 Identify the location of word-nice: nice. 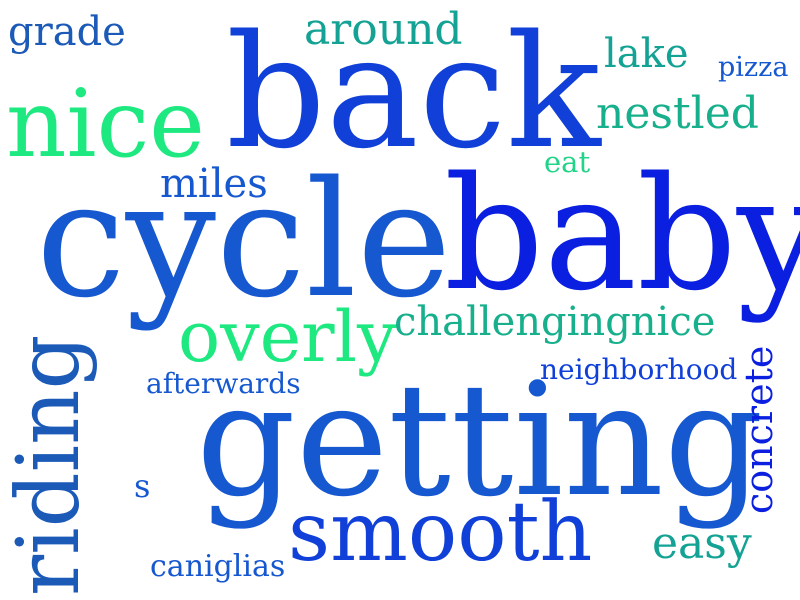
(105, 124).